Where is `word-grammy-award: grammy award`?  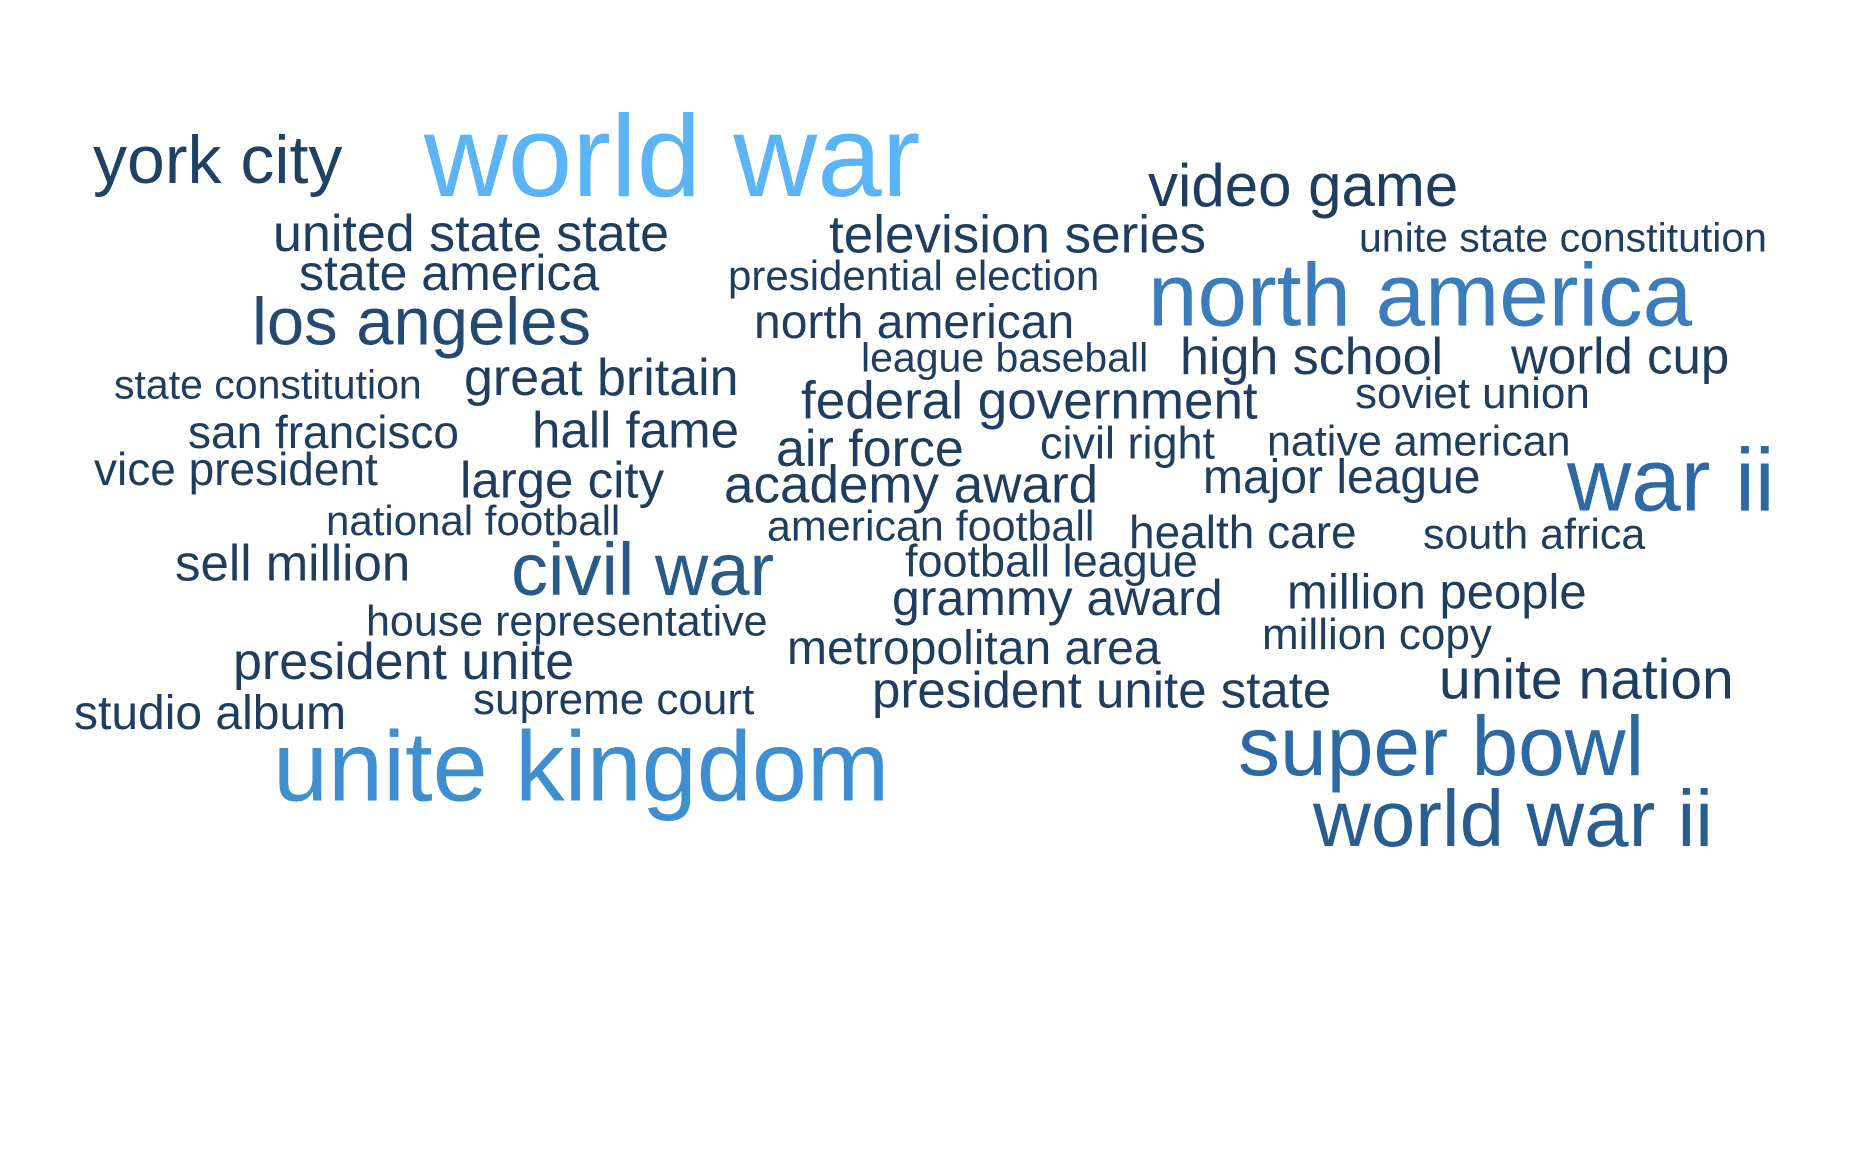 word-grammy-award: grammy award is located at coordinates (1057, 598).